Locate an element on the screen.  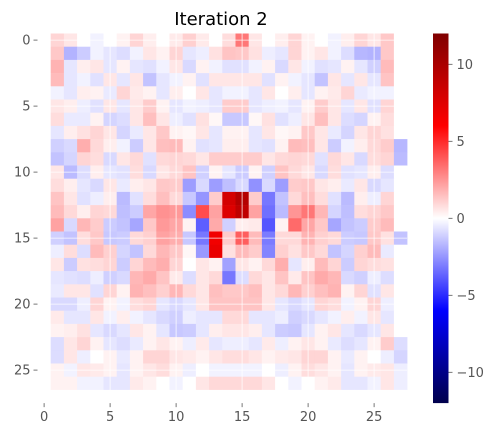
y-axis: 0 5 10 15 20 25 is located at coordinates (26, 206).